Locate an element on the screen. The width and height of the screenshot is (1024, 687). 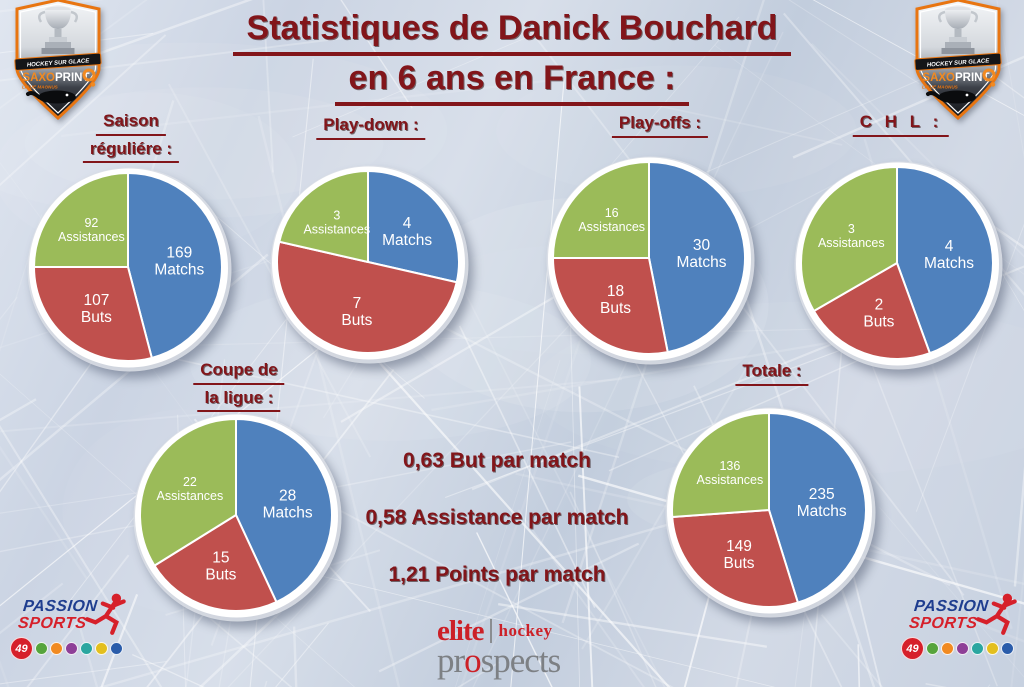
pie-label-assistances: 16 Assistances is located at coordinates (611, 220).